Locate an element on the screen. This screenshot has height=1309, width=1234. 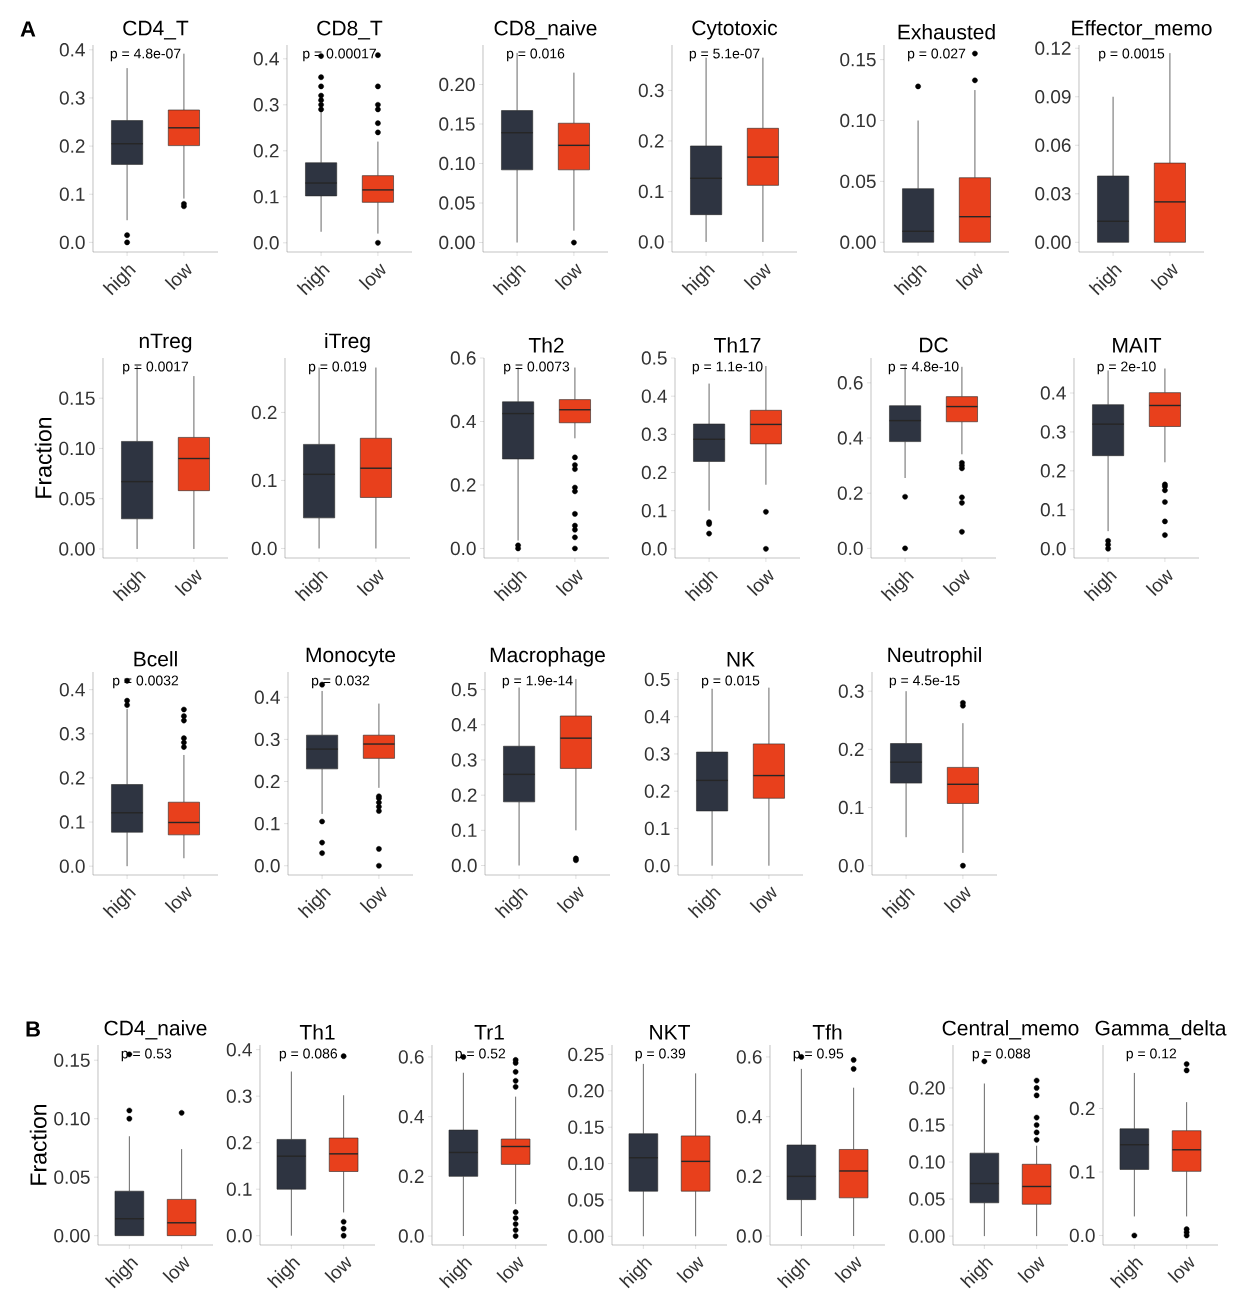
annotation: p = 0.086 is located at coordinates (308, 1055).